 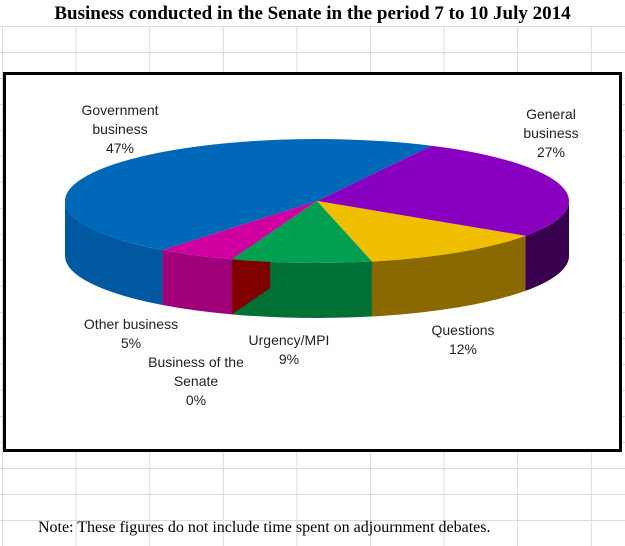 What do you see at coordinates (196, 381) in the screenshot?
I see `label-senate: Business of the Senate 0%` at bounding box center [196, 381].